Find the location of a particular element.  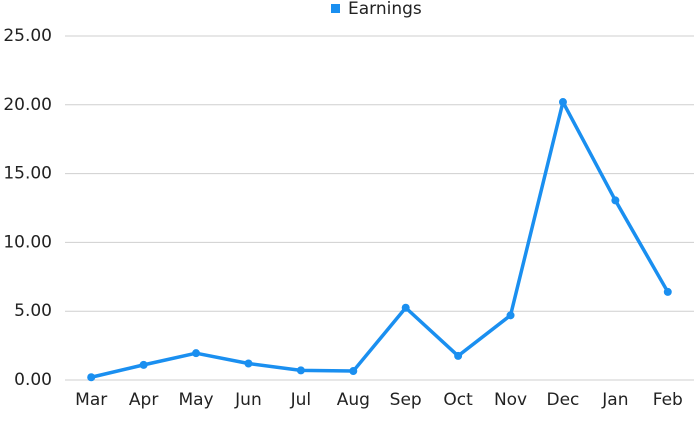

x-tick-label: Apr is located at coordinates (143, 400).